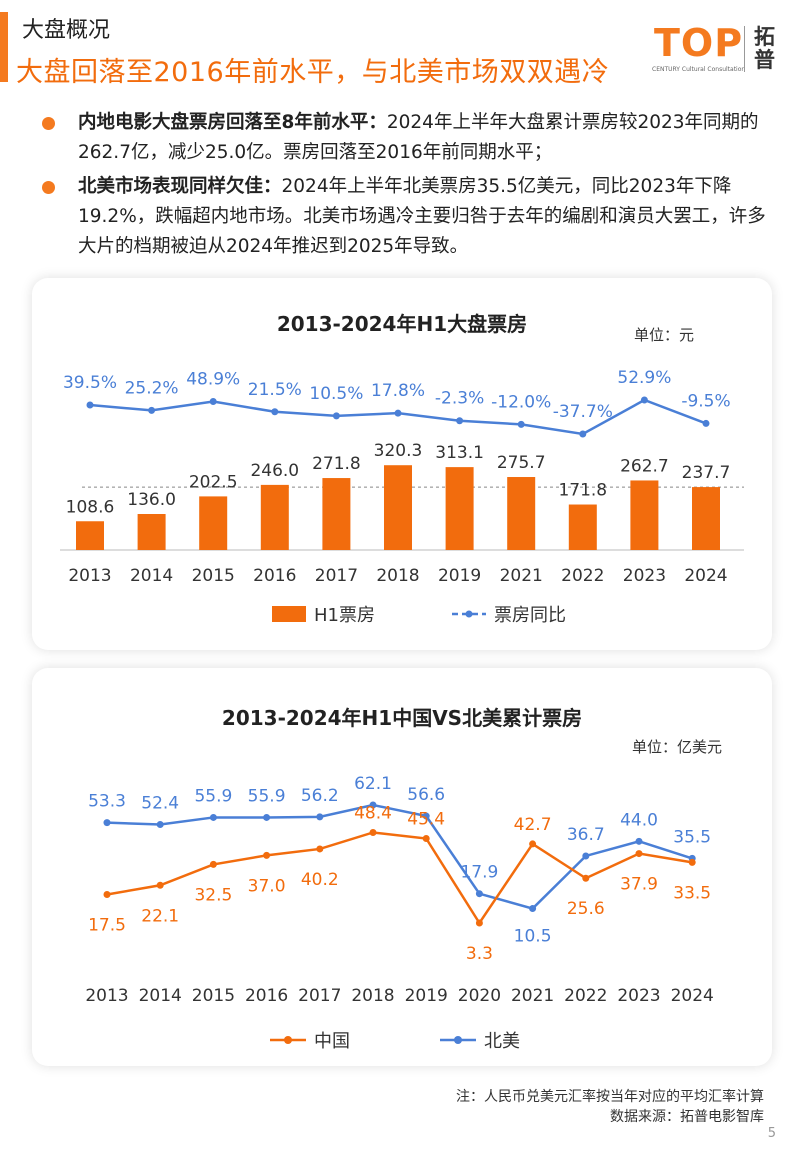  Describe the element at coordinates (586, 909) in the screenshot. I see `data-label-china: 25.6` at that location.